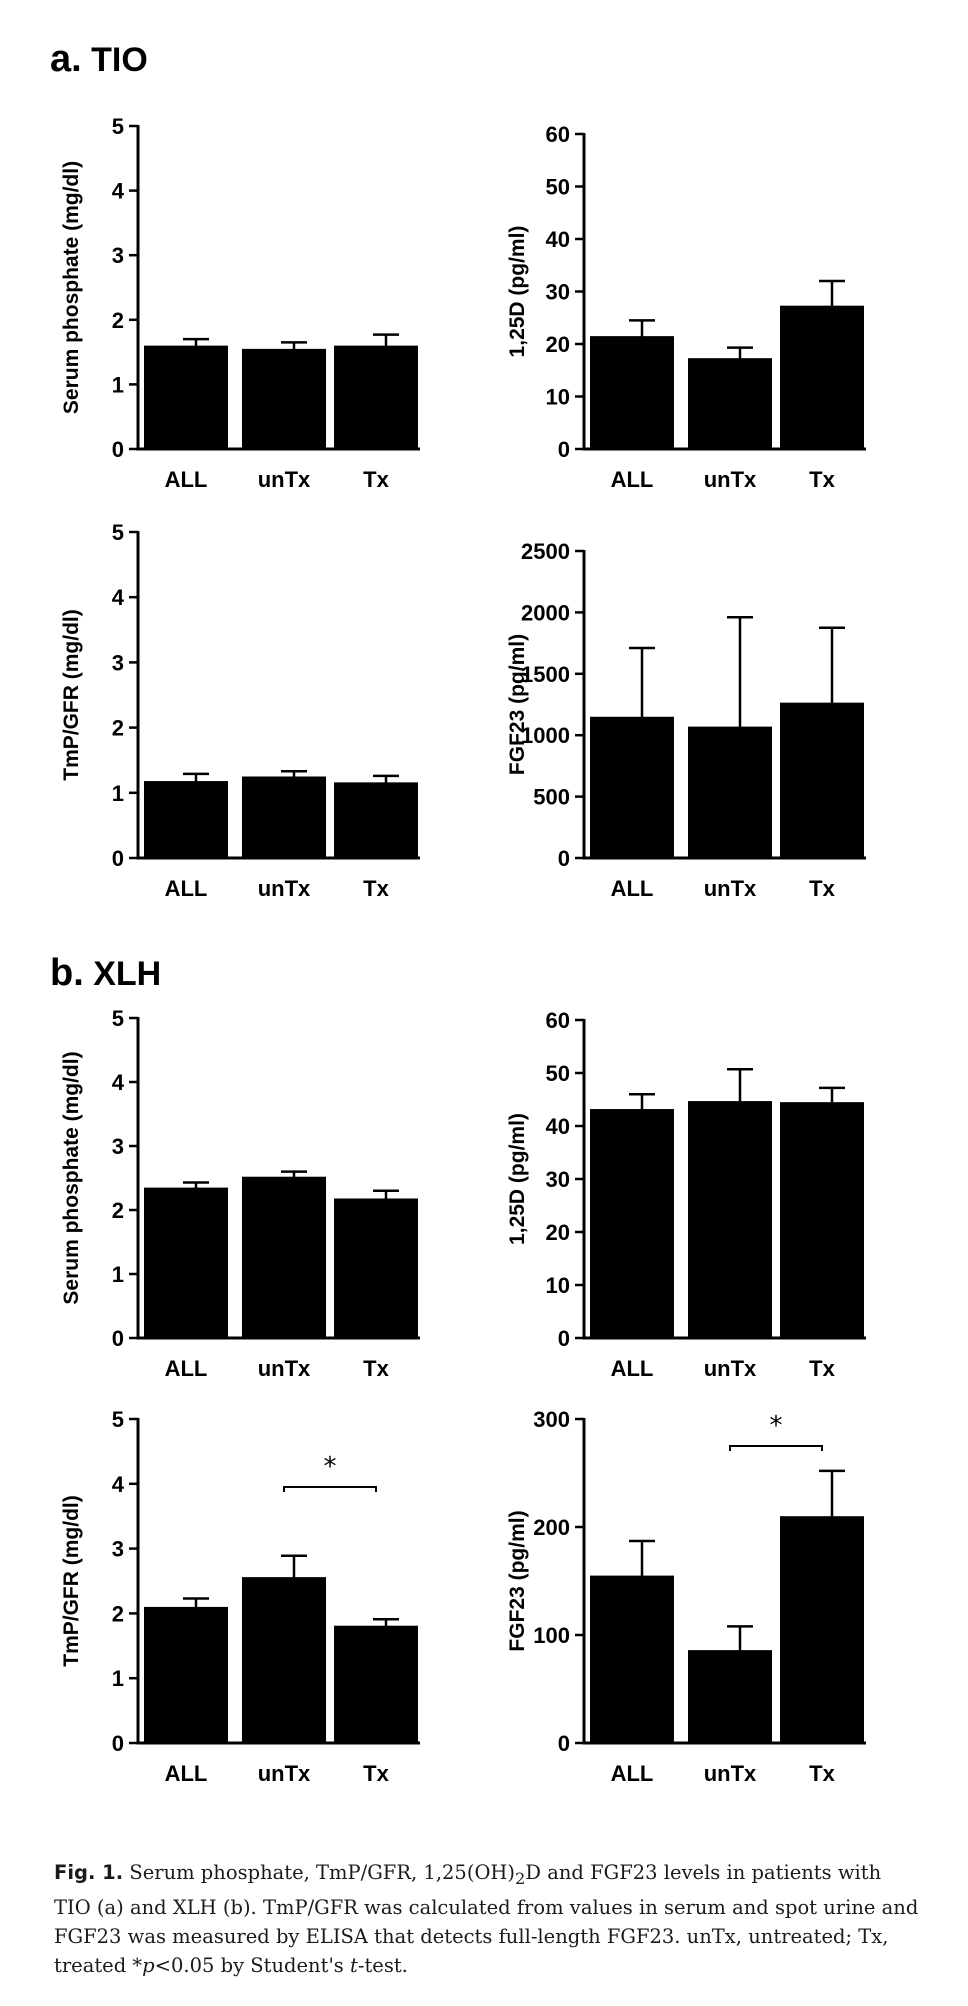  I want to click on caption-t: t, so click(354, 1965).